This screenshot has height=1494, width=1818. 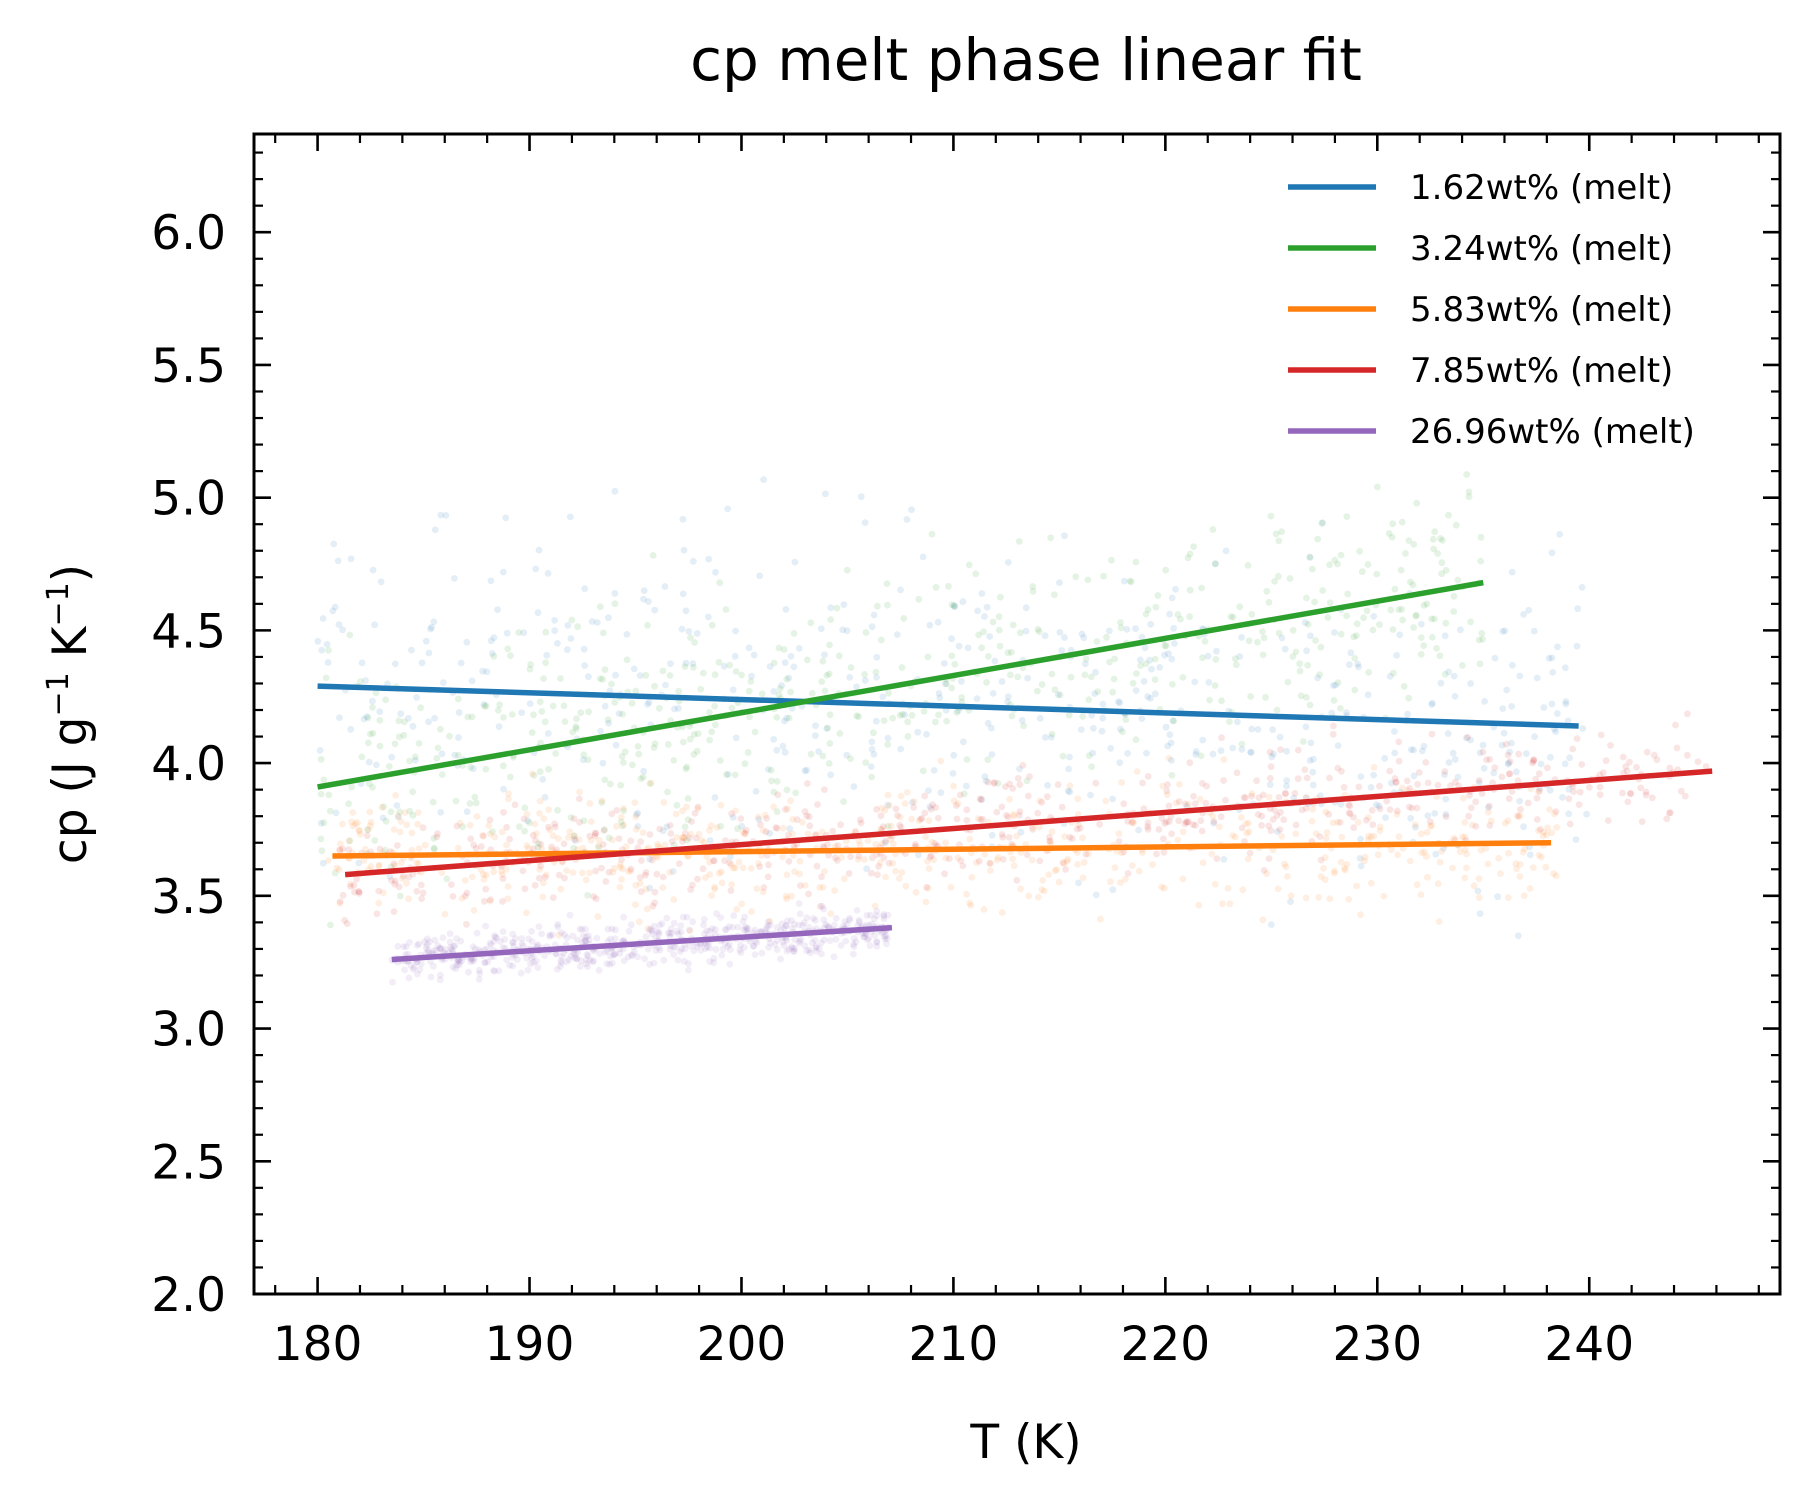 I want to click on x-tick-label: 180, so click(x=318, y=1344).